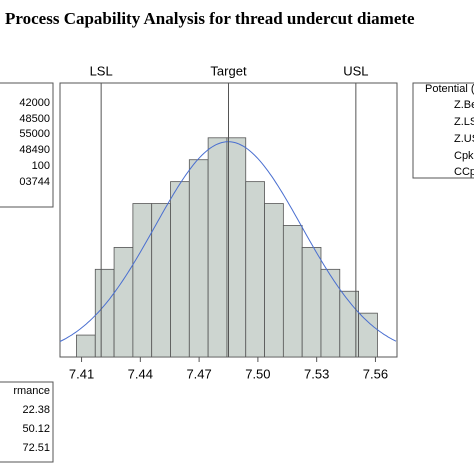 This screenshot has height=474, width=474. Describe the element at coordinates (257, 373) in the screenshot. I see `x-tick-label: 7.50` at that location.